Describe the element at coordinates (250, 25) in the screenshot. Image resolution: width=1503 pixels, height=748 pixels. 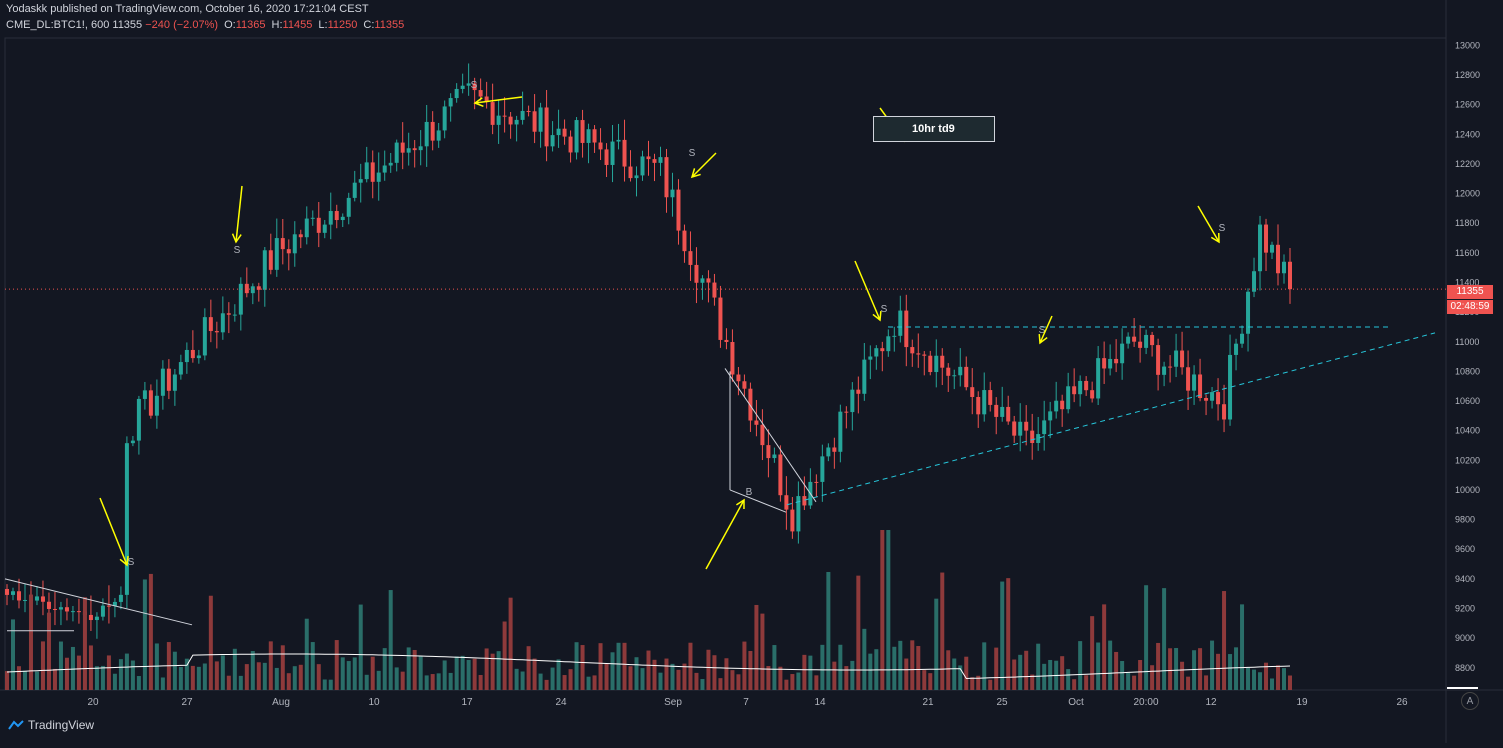
I see `open-value: 11365` at that location.